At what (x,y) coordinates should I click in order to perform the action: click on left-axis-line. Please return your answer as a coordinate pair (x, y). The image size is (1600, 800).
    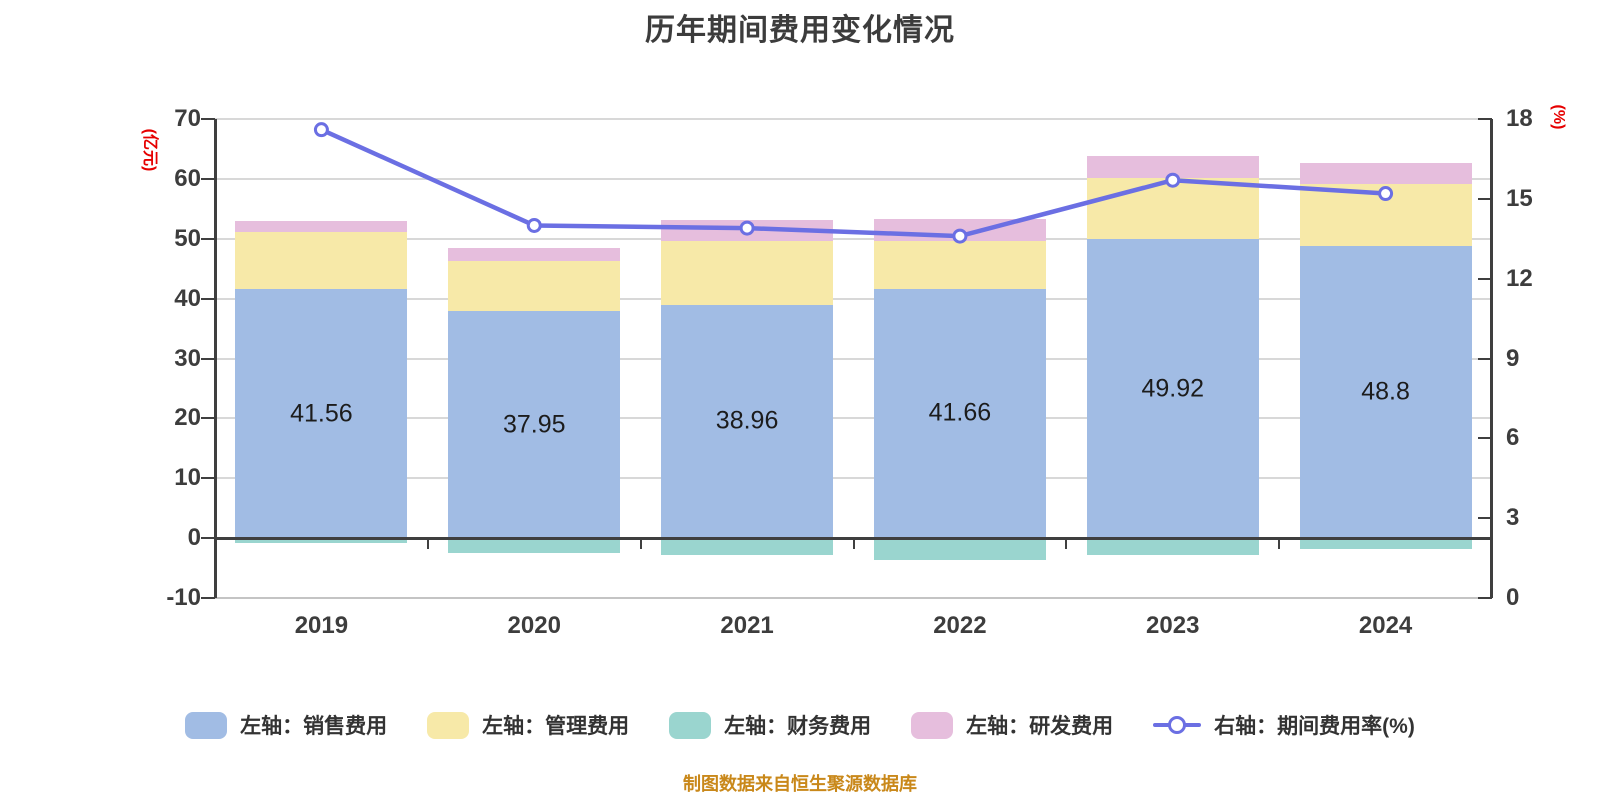
    Looking at the image, I should click on (215, 358).